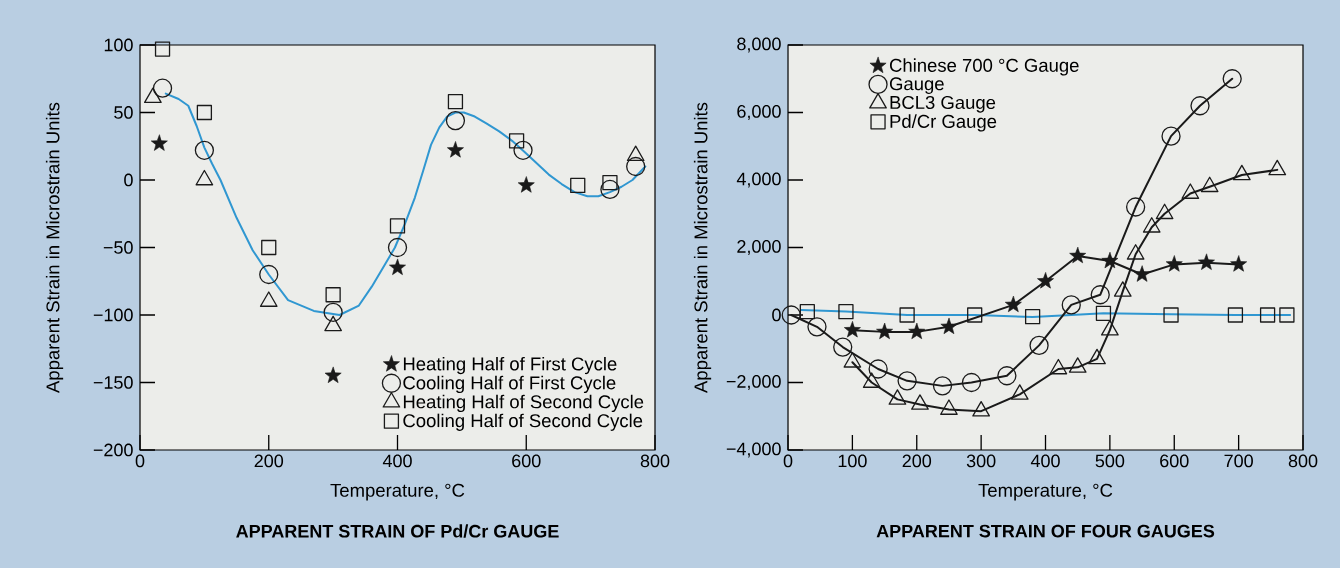 The height and width of the screenshot is (568, 1340). I want to click on y-tick-label: 4,000, so click(758, 180).